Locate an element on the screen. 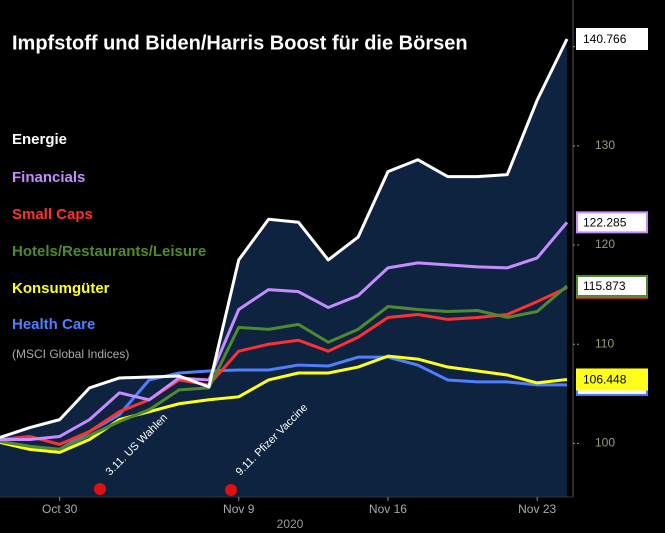 The height and width of the screenshot is (533, 665). value-label: 140.766 is located at coordinates (605, 39).